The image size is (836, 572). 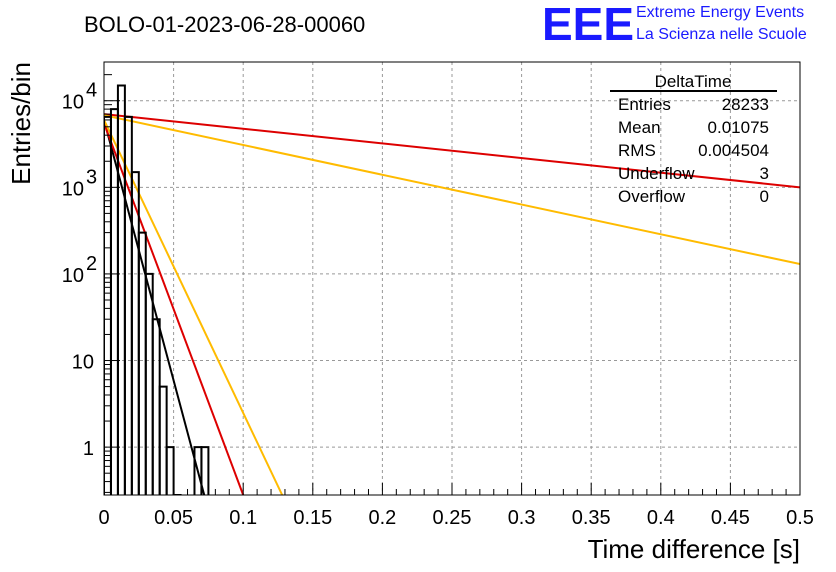 I want to click on x-tick-label: 0.45, so click(x=730, y=518).